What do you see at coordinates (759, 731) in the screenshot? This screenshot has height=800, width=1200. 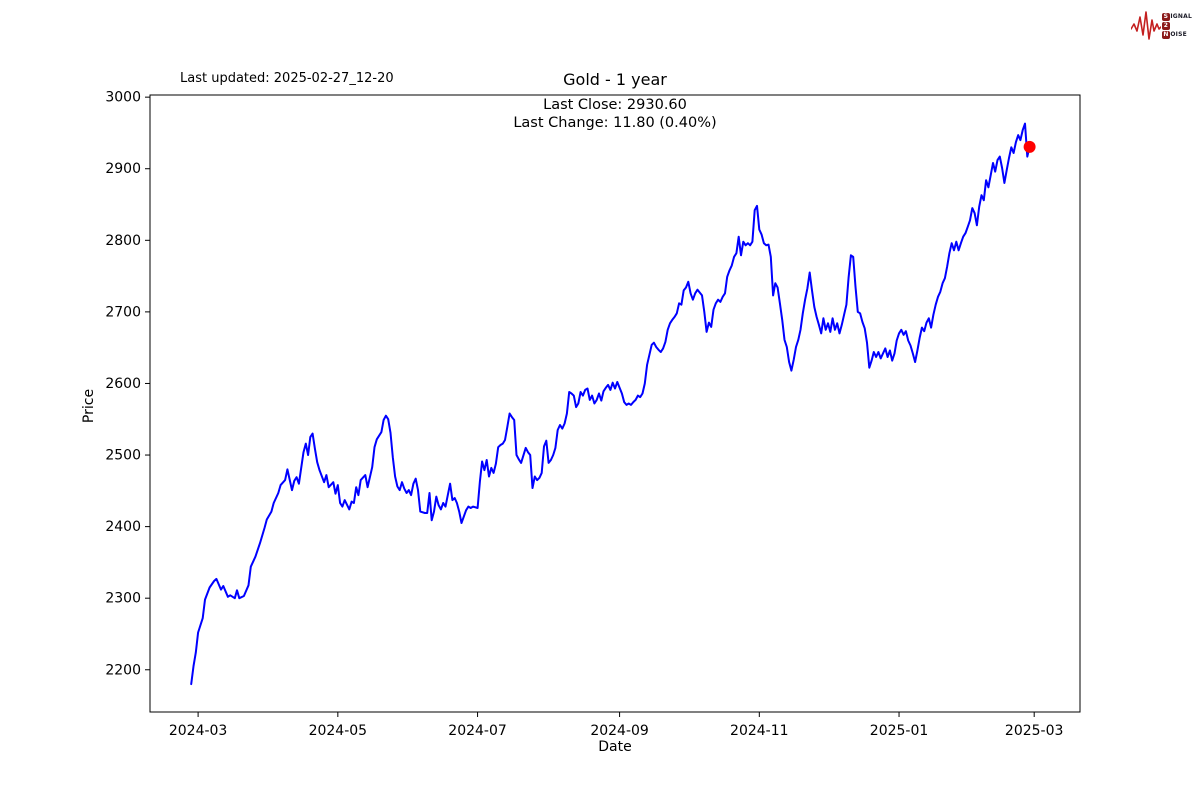 I see `x-tick-label: 2024-11` at bounding box center [759, 731].